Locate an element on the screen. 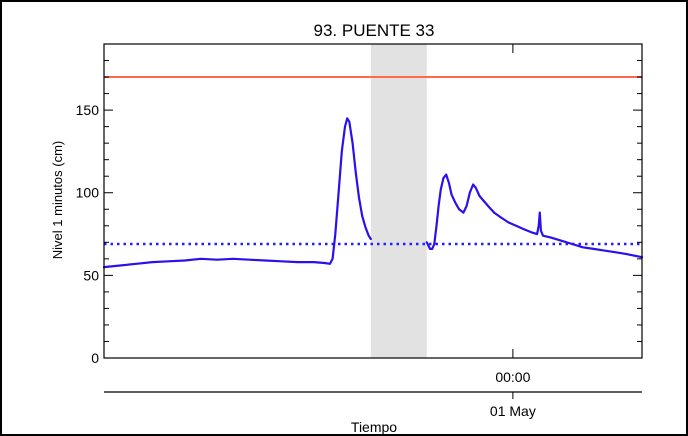  y-axis-label: Nivel 1 minutos (cm) is located at coordinates (57, 200).